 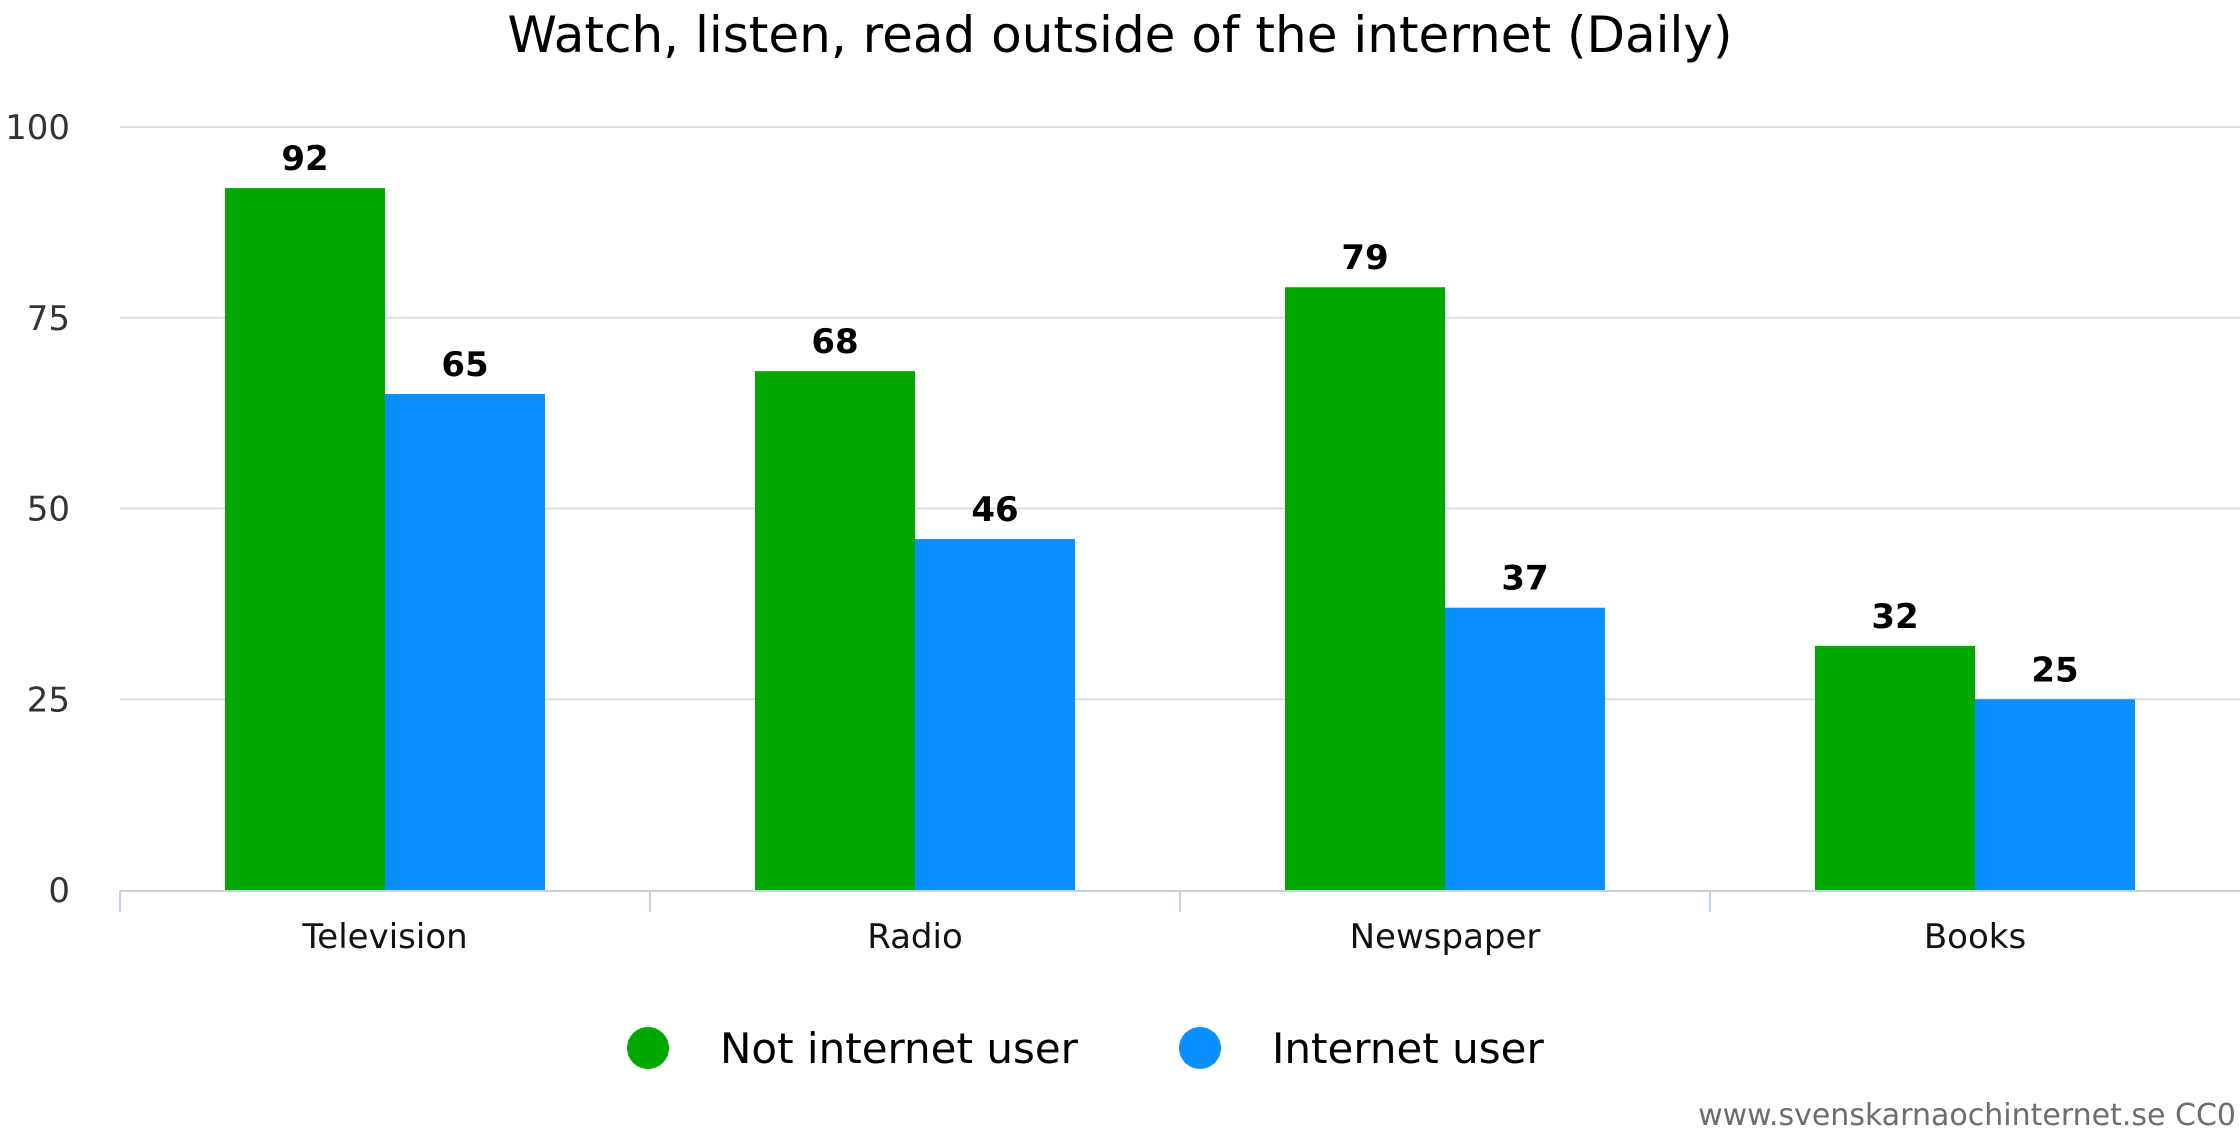 I want to click on y-tick-label: 25, so click(x=48, y=700).